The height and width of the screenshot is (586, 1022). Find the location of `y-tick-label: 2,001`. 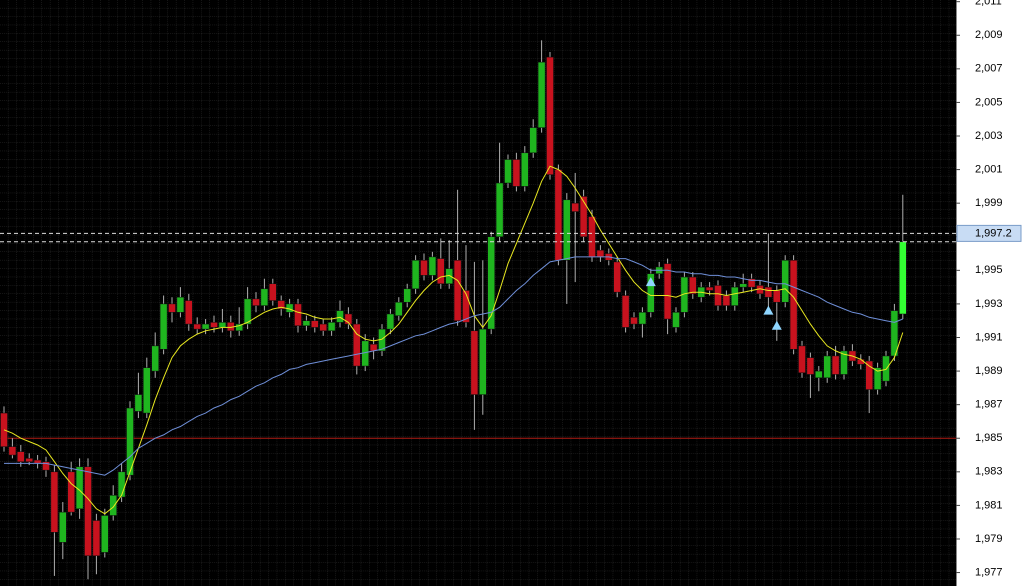

y-tick-label: 2,001 is located at coordinates (989, 169).